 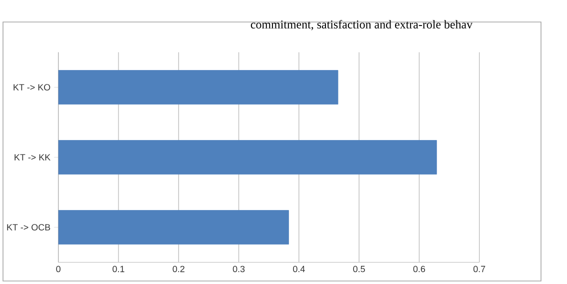 I want to click on chart-title: commitment, satisfaction and extra-role behav, so click(x=361, y=25).